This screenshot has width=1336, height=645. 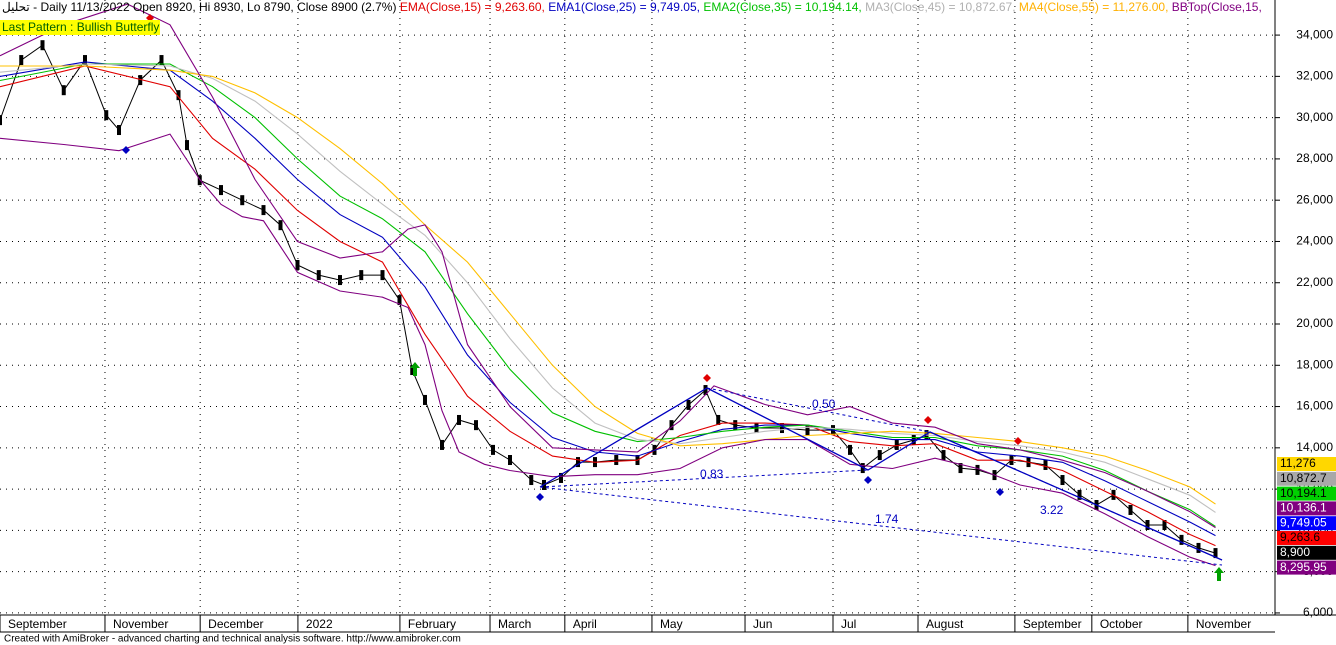 I want to click on x-tick-label: April, so click(x=585, y=624).